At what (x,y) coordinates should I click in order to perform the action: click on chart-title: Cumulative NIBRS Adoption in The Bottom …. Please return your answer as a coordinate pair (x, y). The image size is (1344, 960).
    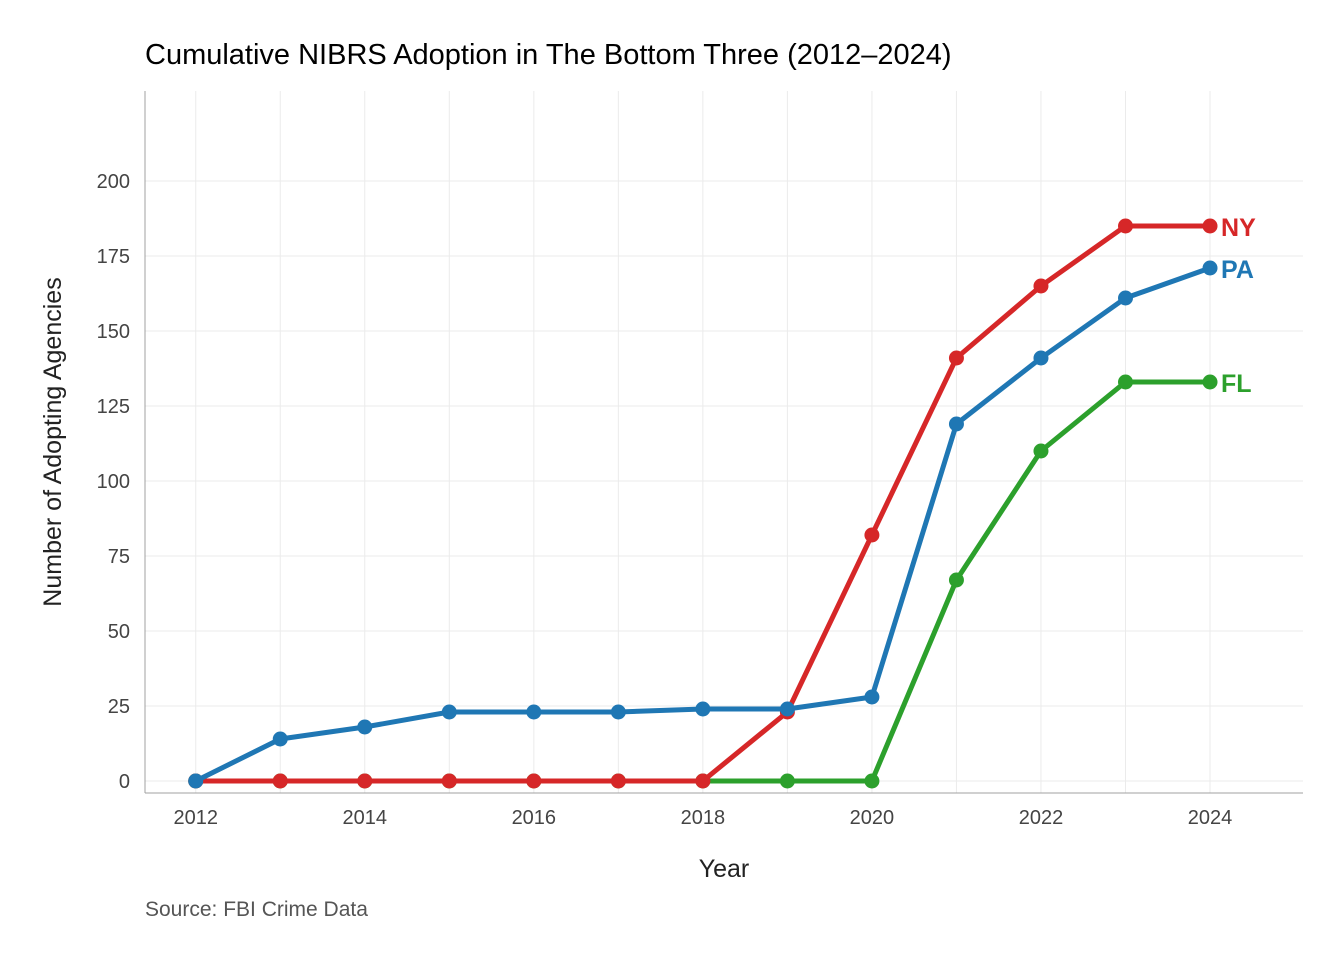
    Looking at the image, I should click on (548, 55).